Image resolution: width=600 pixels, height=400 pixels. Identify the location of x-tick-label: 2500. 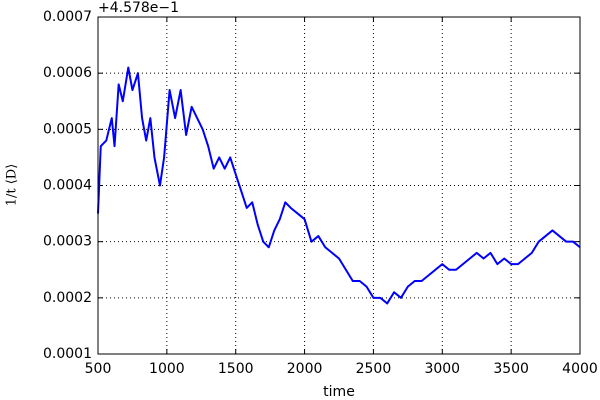
(374, 369).